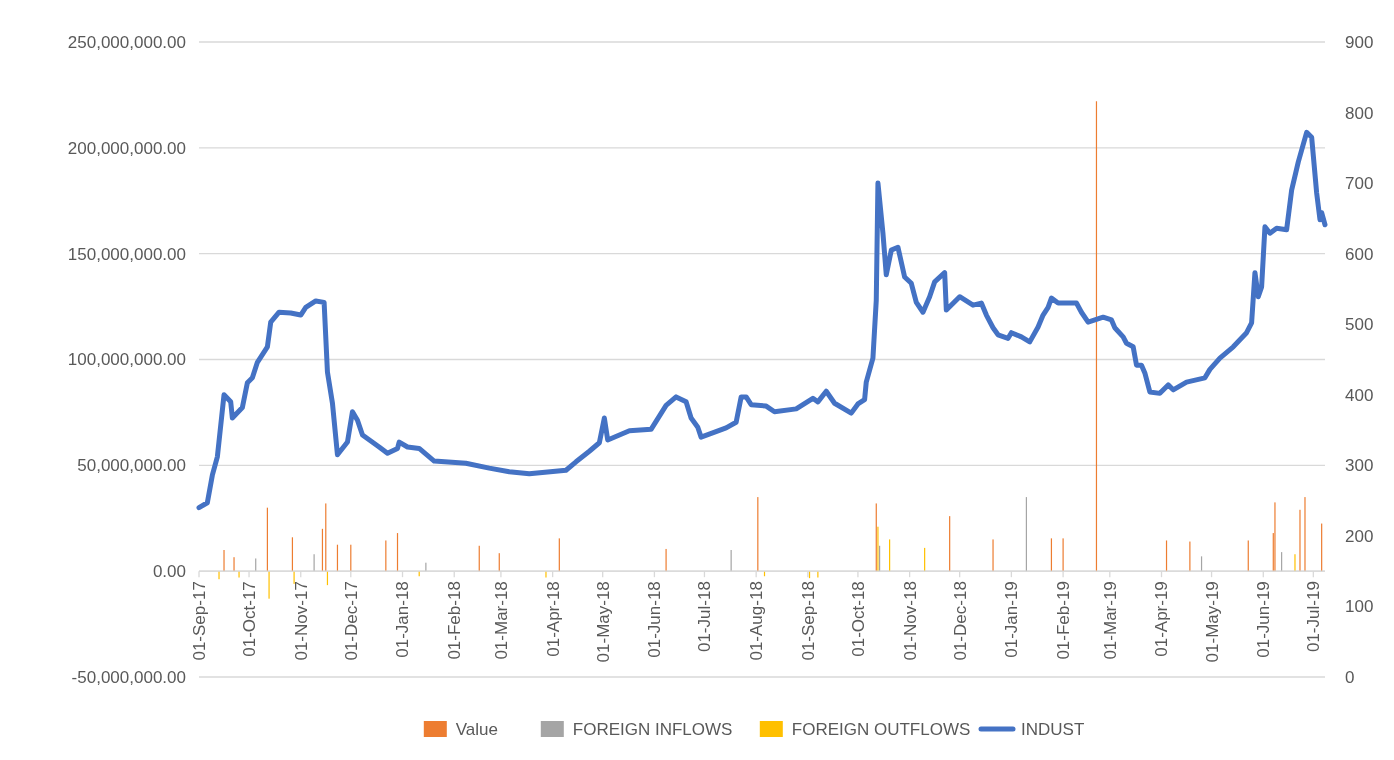  Describe the element at coordinates (477, 729) in the screenshot. I see `legend-label: Value` at that location.